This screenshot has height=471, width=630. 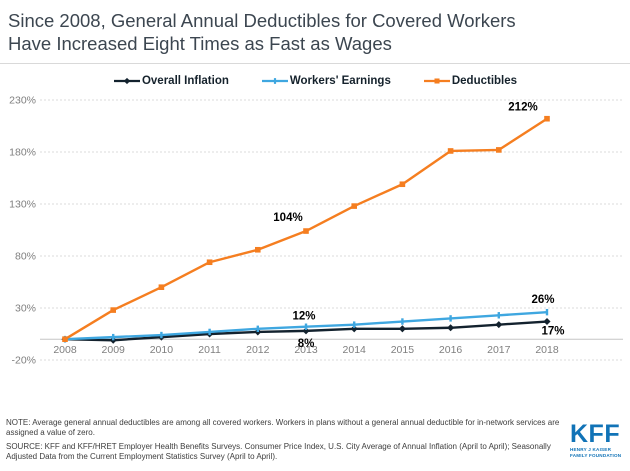 I want to click on legend-label: Workers' Earnings, so click(x=340, y=81).